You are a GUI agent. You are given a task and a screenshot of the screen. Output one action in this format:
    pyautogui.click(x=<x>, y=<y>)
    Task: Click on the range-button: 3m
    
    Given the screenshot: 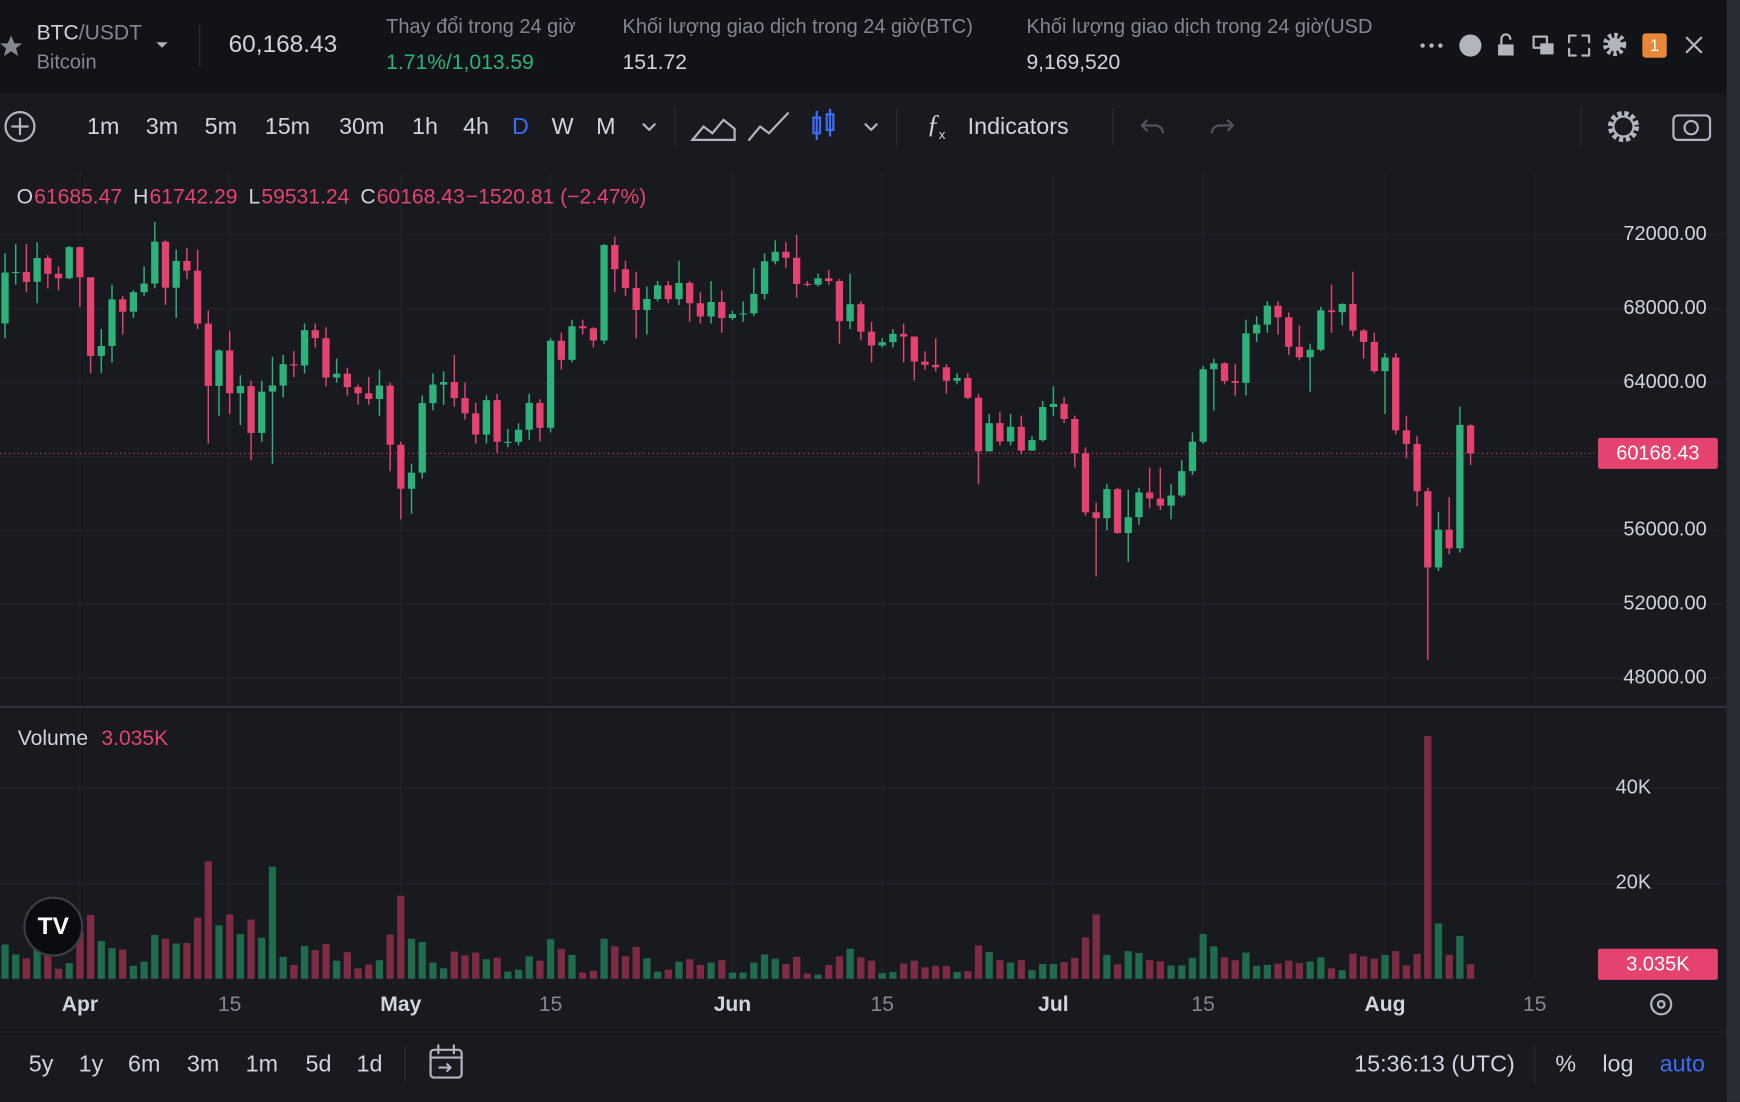 What is the action you would take?
    pyautogui.click(x=203, y=1063)
    